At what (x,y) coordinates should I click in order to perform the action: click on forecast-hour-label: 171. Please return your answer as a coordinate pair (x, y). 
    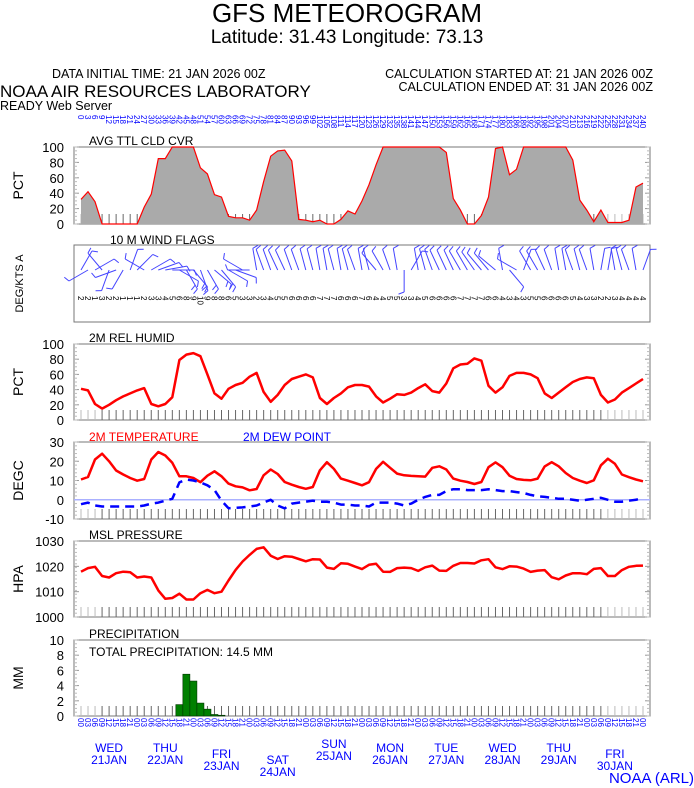
    Looking at the image, I should click on (480, 122).